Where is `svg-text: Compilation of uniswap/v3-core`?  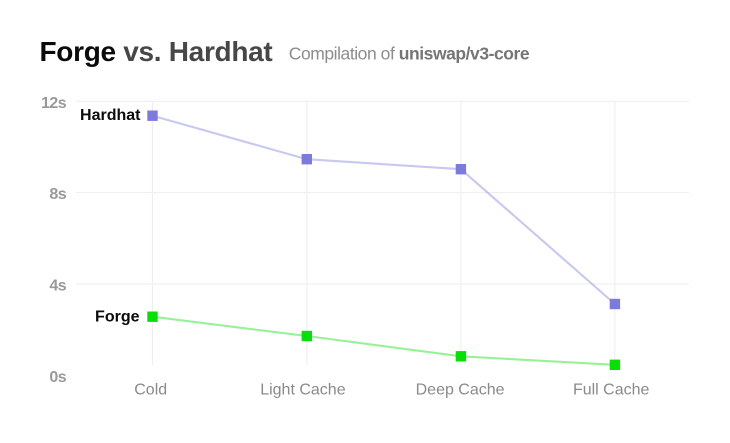 svg-text: Compilation of uniswap/v3-core is located at coordinates (409, 53).